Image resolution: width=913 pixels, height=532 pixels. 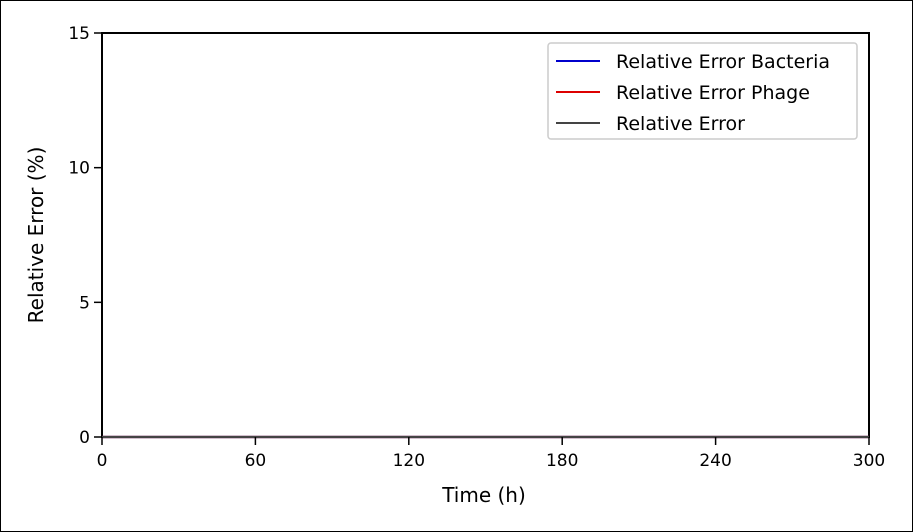 I want to click on x-tick-label-1: 60, so click(x=256, y=461).